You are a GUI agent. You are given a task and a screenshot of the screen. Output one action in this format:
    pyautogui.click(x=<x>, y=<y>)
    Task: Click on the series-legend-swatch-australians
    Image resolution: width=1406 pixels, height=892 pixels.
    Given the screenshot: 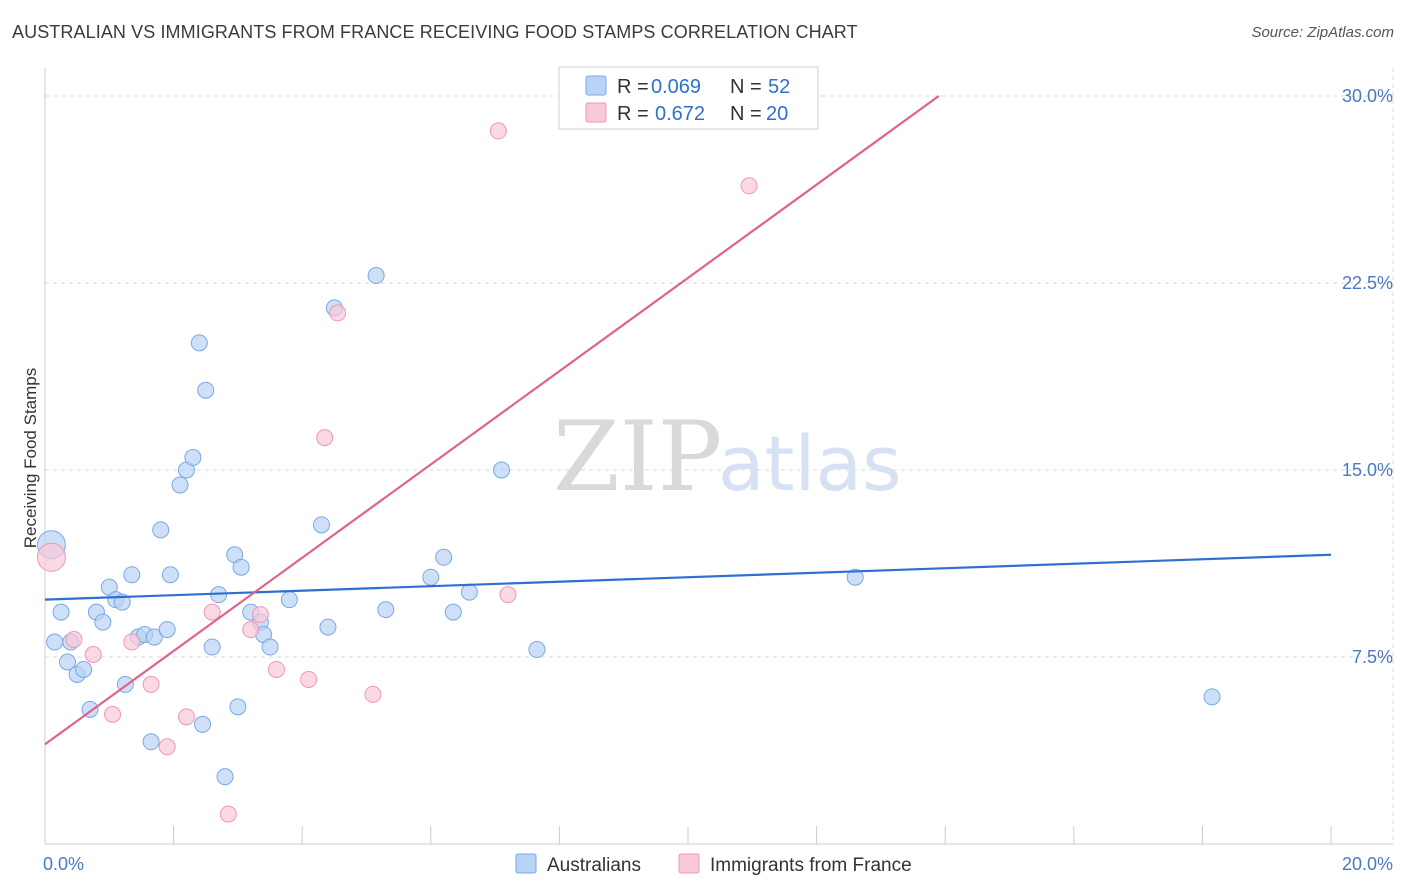 What is the action you would take?
    pyautogui.click(x=526, y=863)
    